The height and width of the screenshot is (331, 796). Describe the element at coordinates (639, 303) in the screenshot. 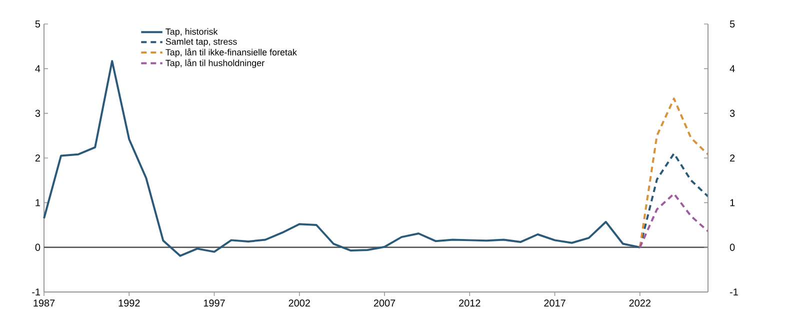

I see `x-tick-label: 2022` at that location.